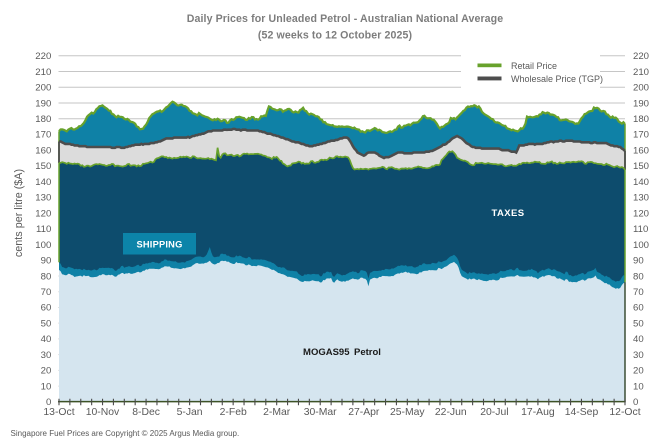 The image size is (667, 448). Describe the element at coordinates (494, 412) in the screenshot. I see `svg-text: 20-Jul` at that location.